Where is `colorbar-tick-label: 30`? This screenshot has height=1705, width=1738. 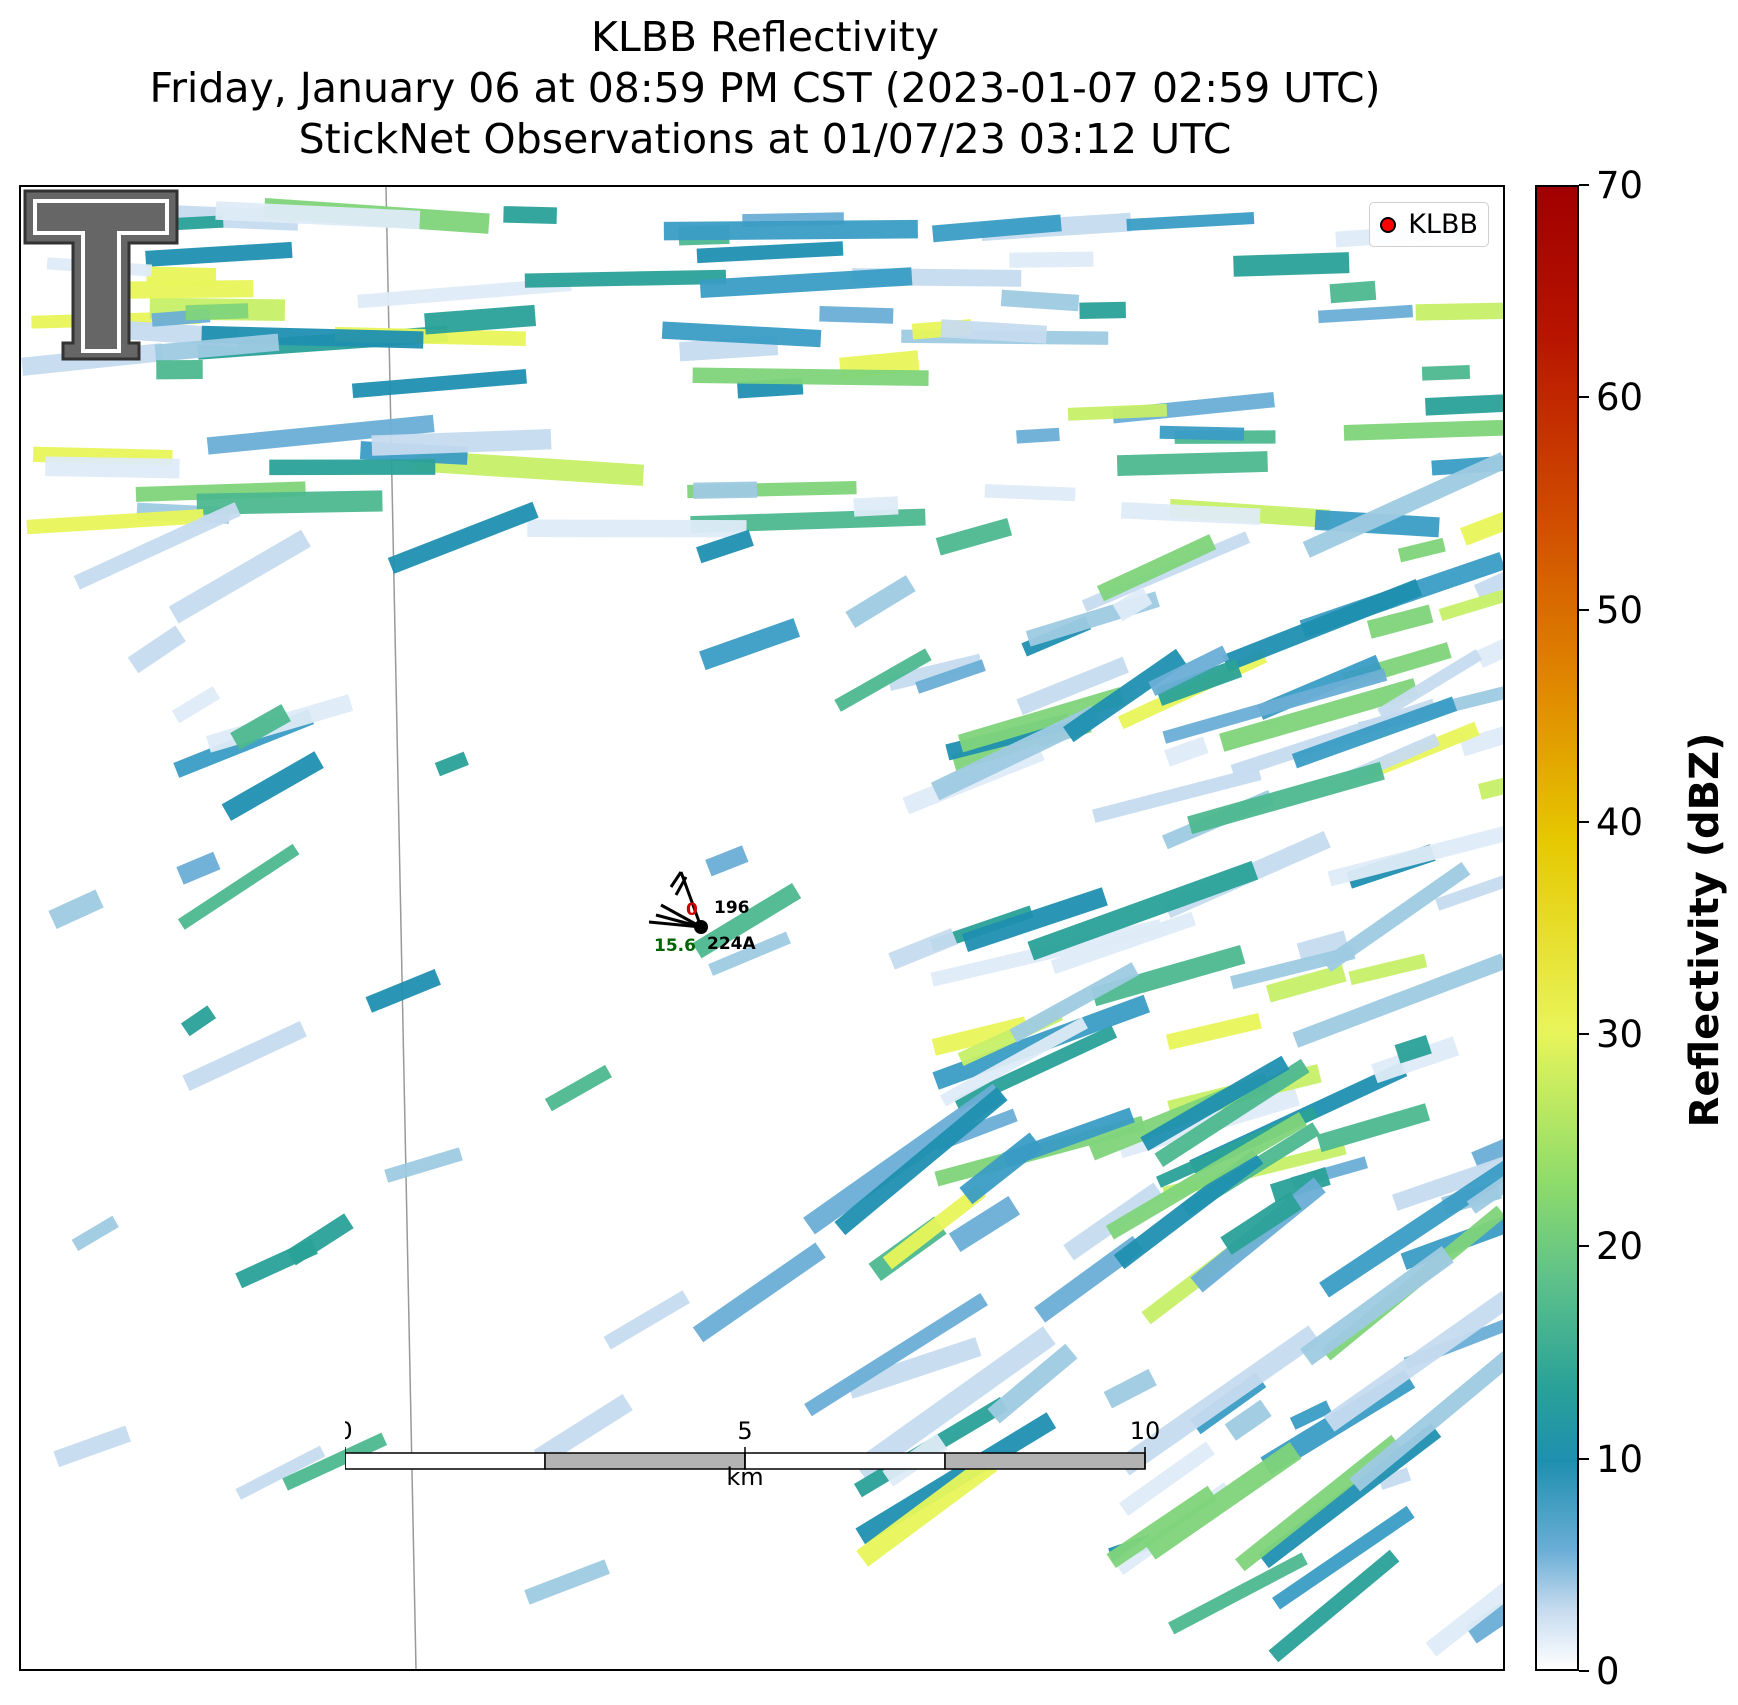 colorbar-tick-label: 30 is located at coordinates (1620, 1035).